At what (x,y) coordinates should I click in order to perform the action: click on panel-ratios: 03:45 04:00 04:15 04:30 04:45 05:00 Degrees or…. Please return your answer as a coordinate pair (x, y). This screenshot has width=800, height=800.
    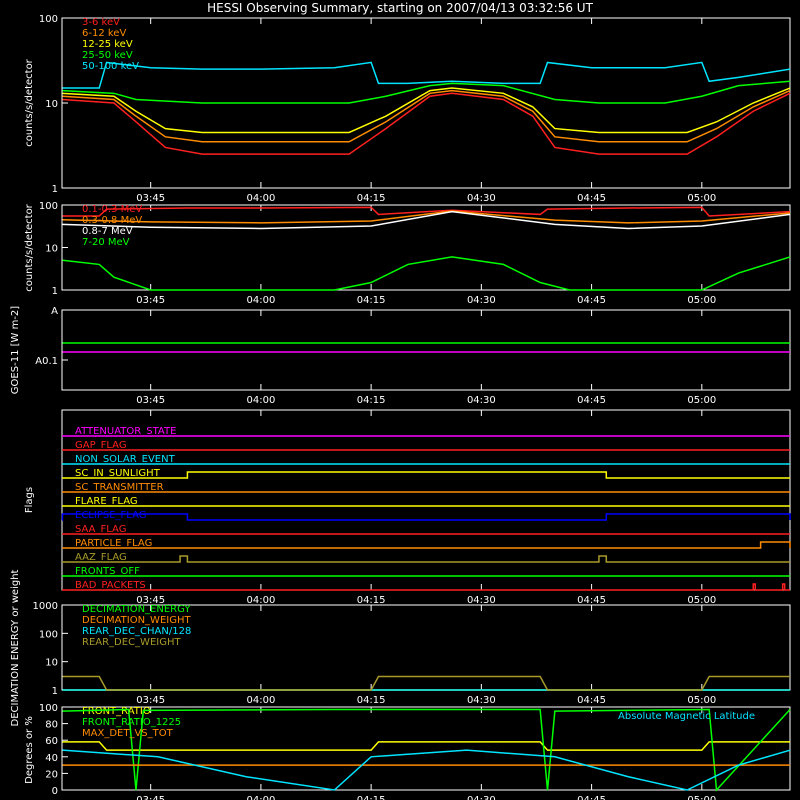
    Looking at the image, I should click on (407, 751).